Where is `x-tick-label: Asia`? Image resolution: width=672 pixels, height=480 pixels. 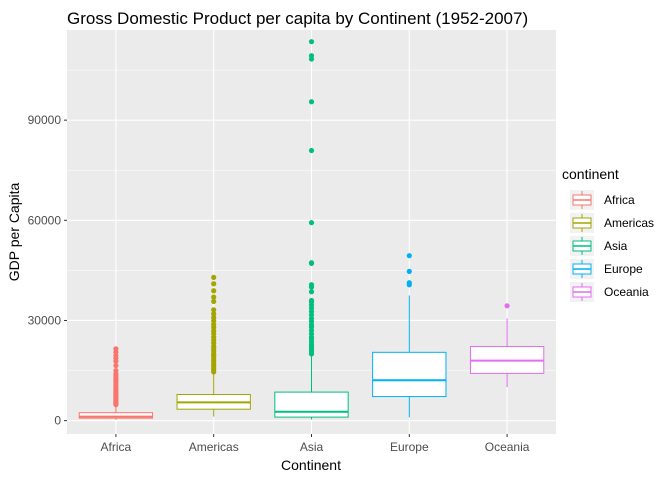 x-tick-label: Asia is located at coordinates (312, 447).